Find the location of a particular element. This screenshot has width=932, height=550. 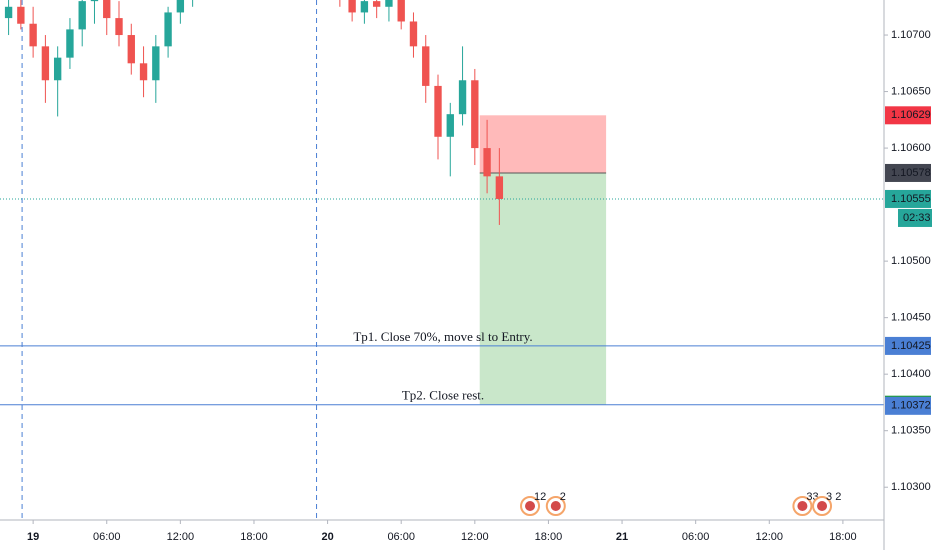

y-tick-label: 1.10300 is located at coordinates (911, 487).